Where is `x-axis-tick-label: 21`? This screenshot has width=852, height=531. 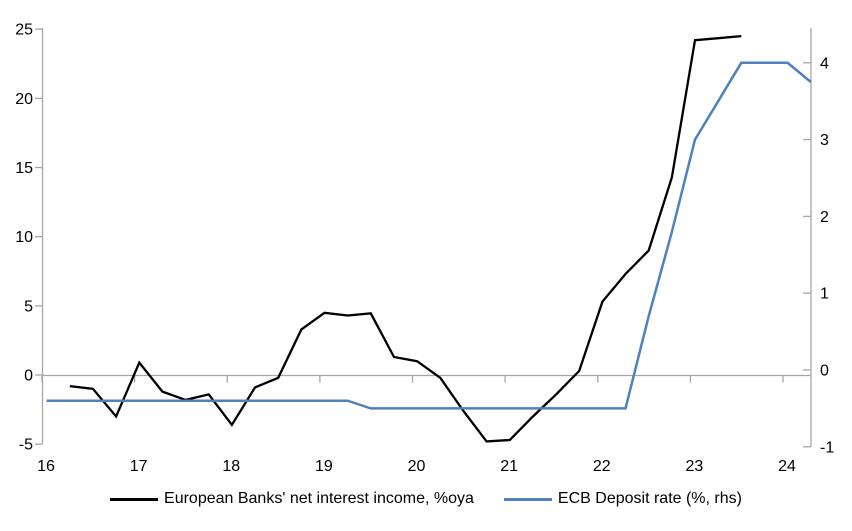 x-axis-tick-label: 21 is located at coordinates (509, 466).